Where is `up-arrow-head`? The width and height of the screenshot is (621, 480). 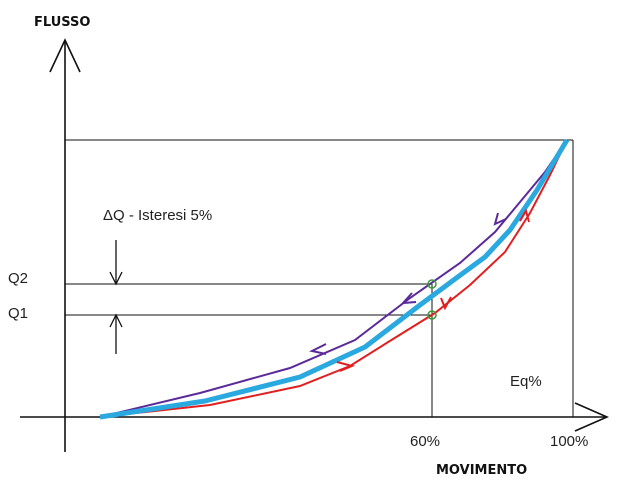 up-arrow-head is located at coordinates (116, 320).